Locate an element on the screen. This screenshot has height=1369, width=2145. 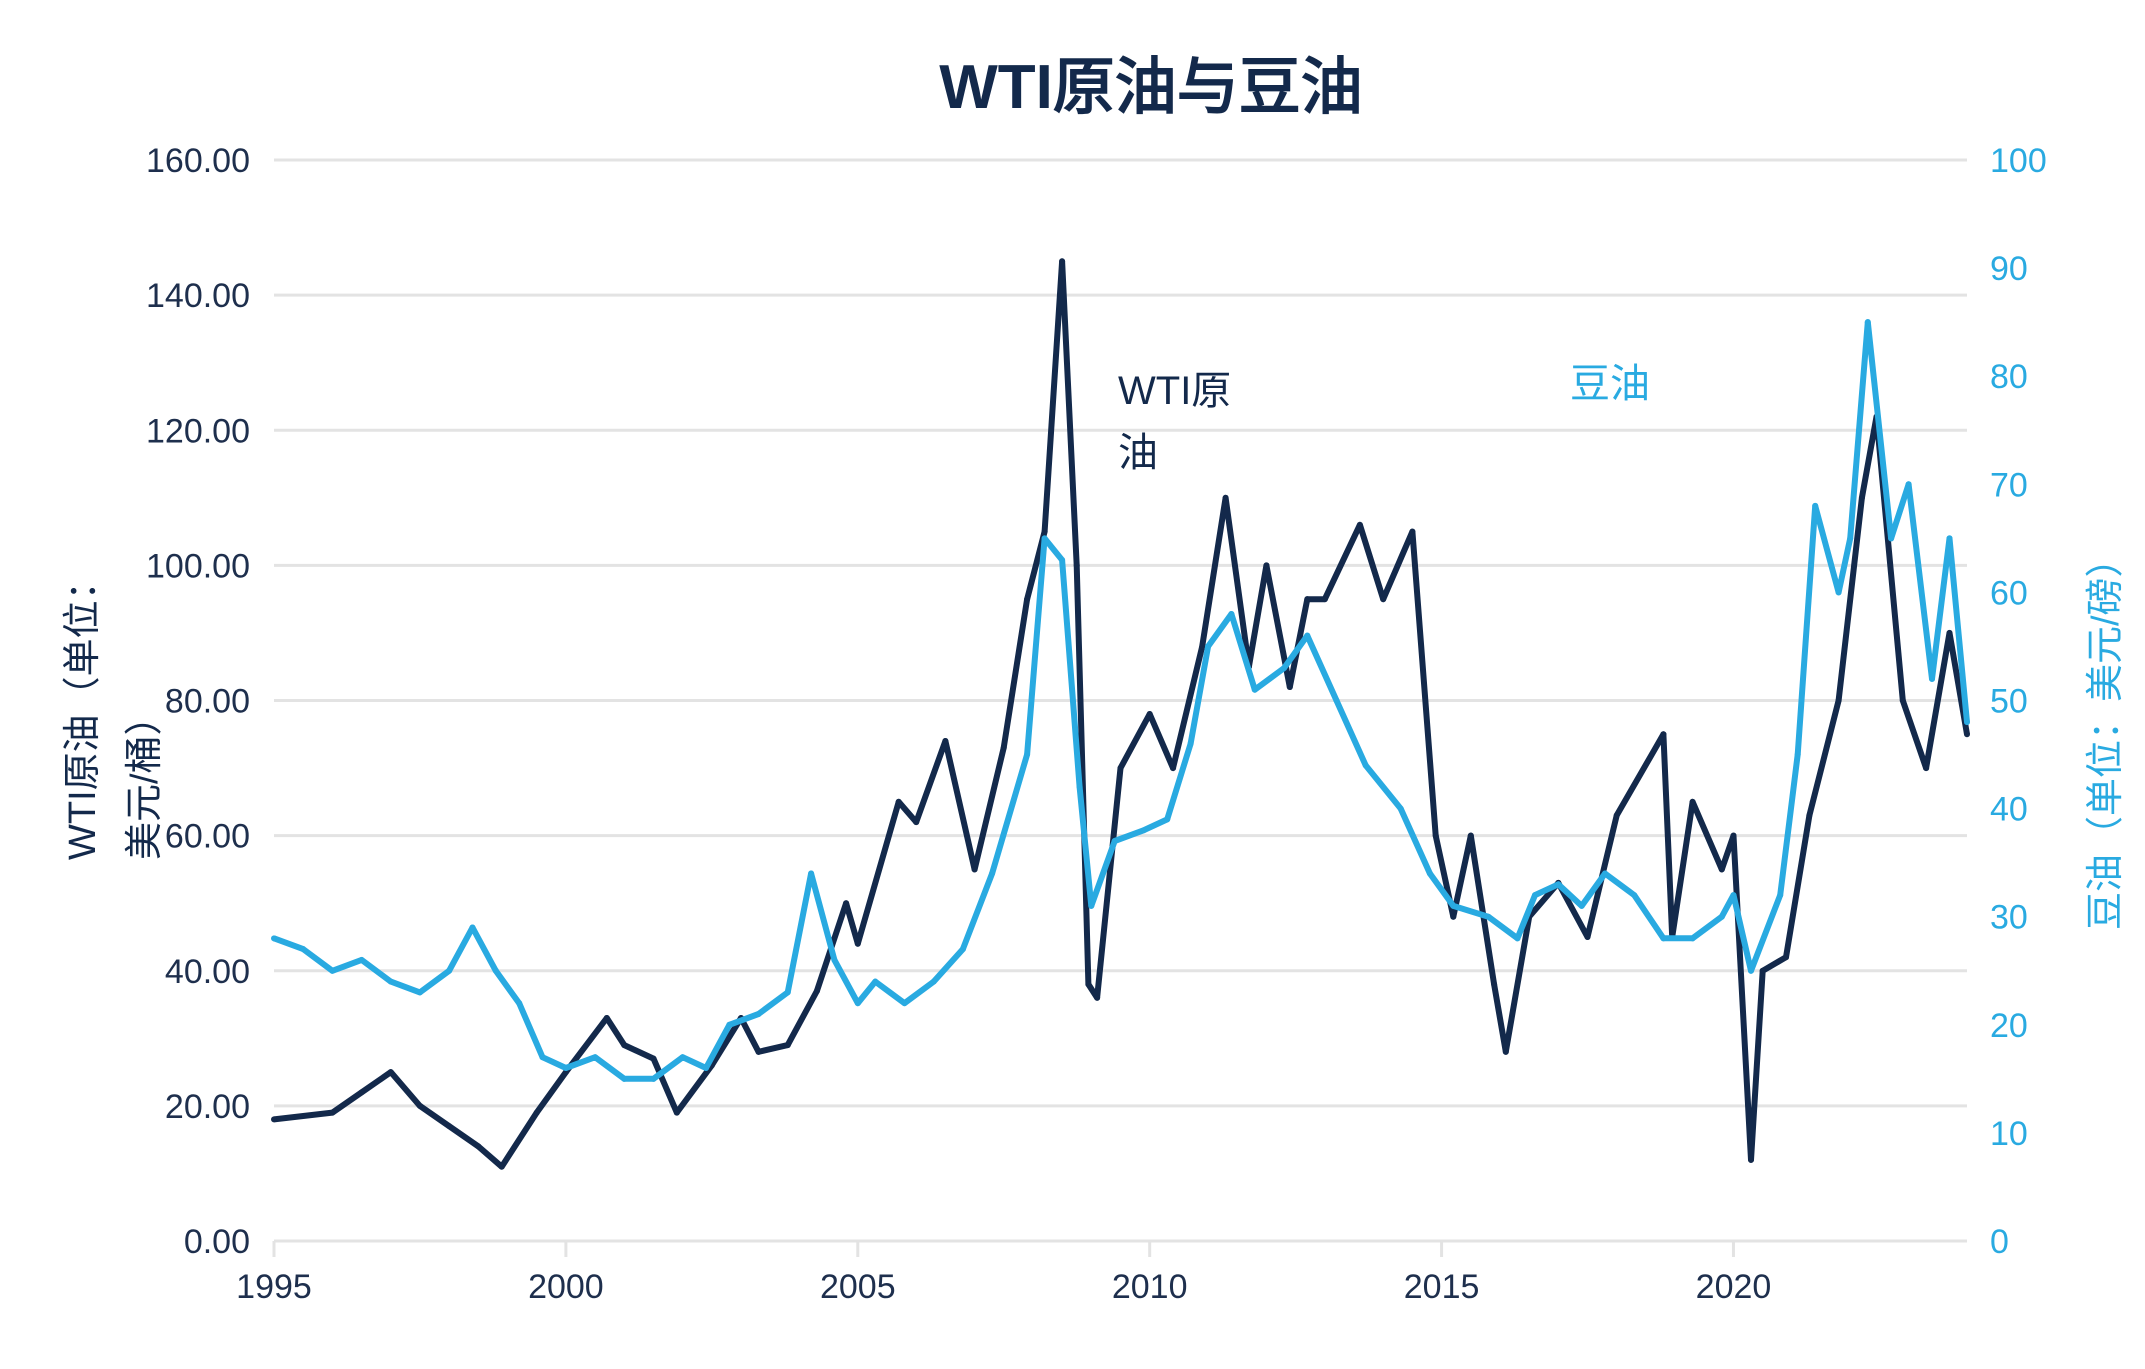
annotation-wti-line1: WTI原 is located at coordinates (1174, 391).